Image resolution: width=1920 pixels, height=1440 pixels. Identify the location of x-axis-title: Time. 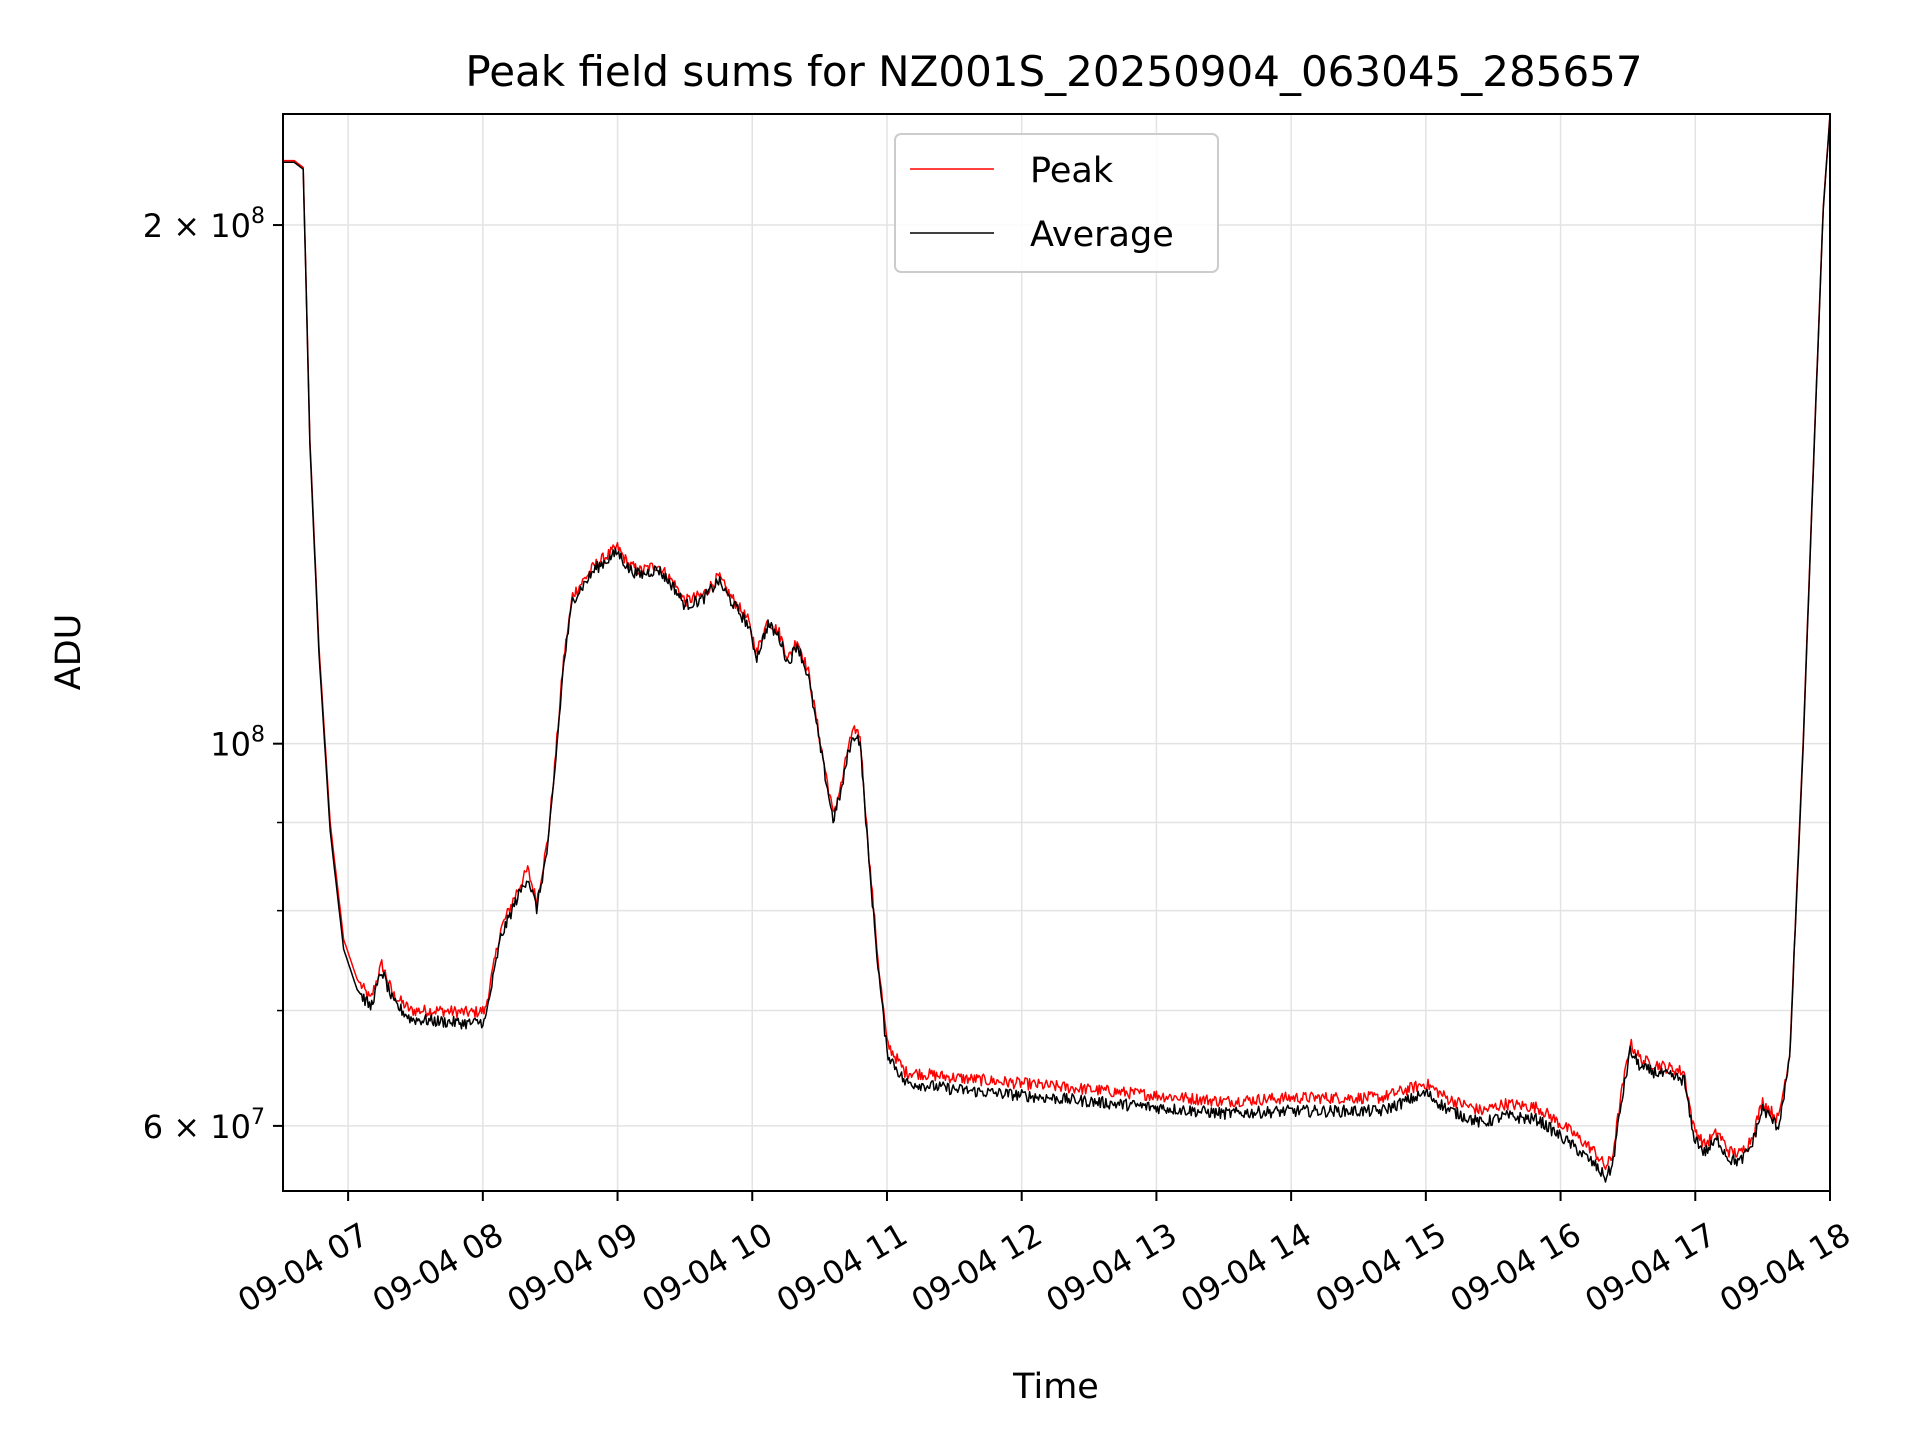
(1055, 1387).